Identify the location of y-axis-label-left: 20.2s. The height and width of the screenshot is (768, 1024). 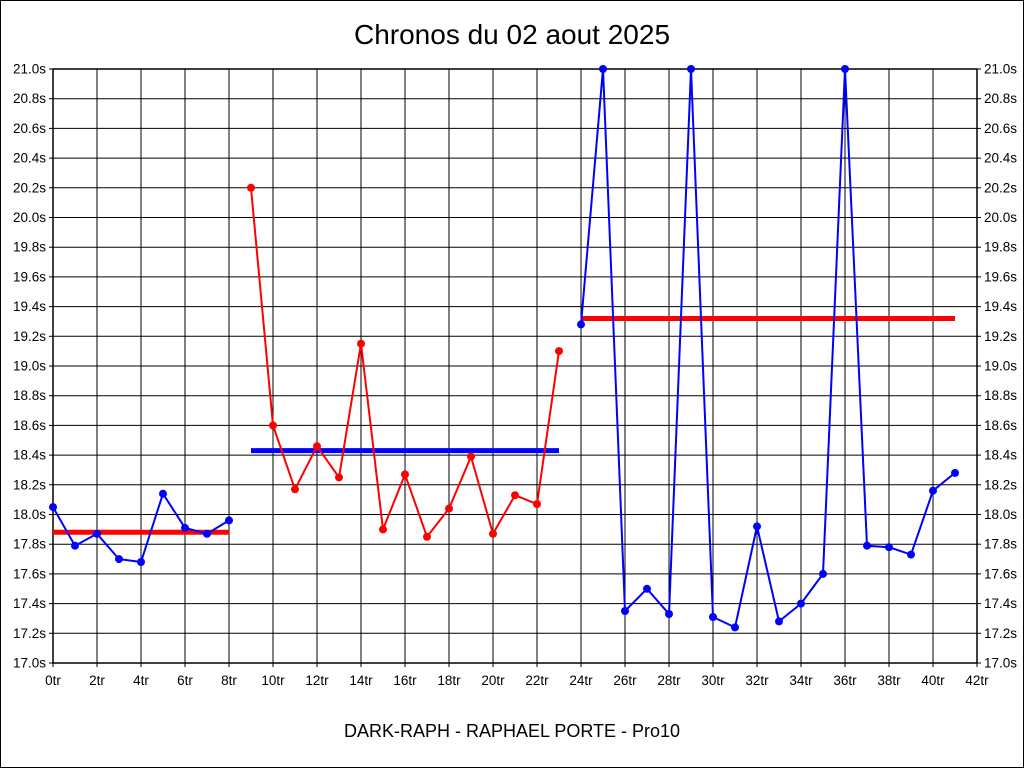
(29, 187).